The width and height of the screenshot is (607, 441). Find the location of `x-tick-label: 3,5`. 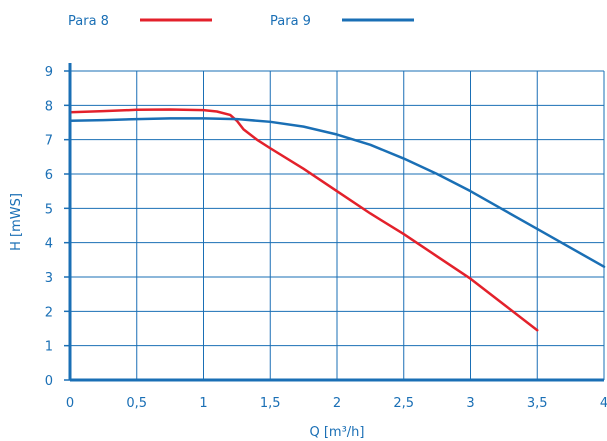

x-tick-label: 3,5 is located at coordinates (537, 403).